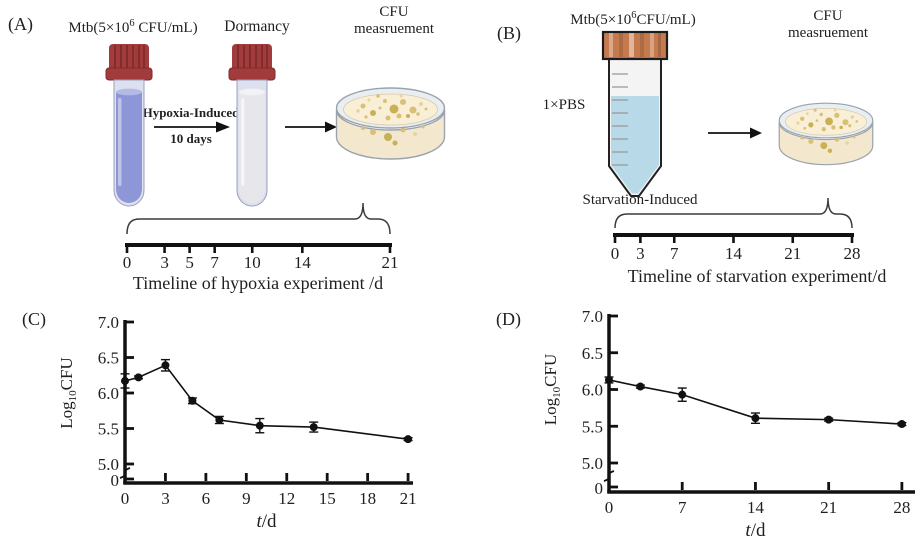 This screenshot has height=543, width=918. What do you see at coordinates (20, 24) in the screenshot?
I see `panel-a-label: (A)` at bounding box center [20, 24].